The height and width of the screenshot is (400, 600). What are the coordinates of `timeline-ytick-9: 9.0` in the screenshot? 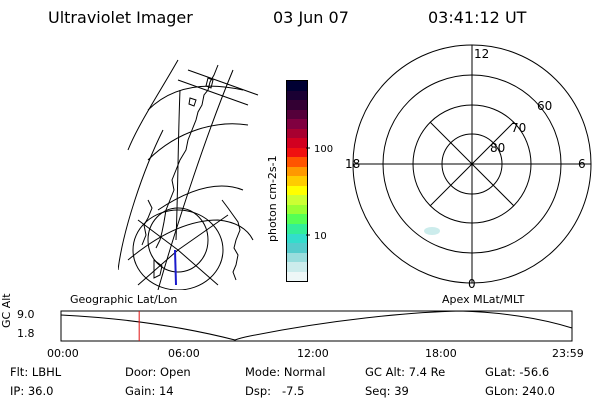 It's located at (26, 314).